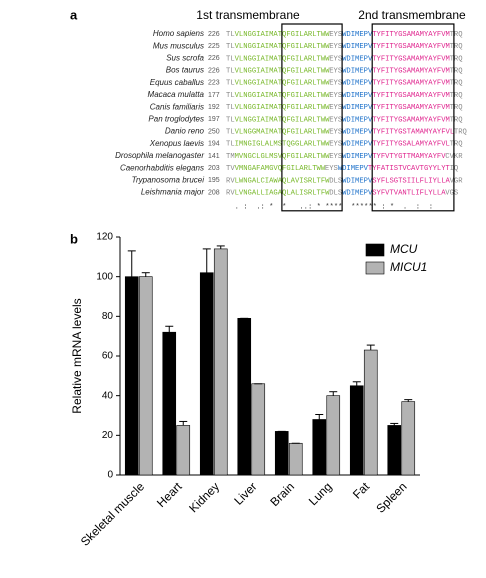 The height and width of the screenshot is (578, 486). What do you see at coordinates (457, 181) in the screenshot?
I see `sequence-segment: VGR` at bounding box center [457, 181].